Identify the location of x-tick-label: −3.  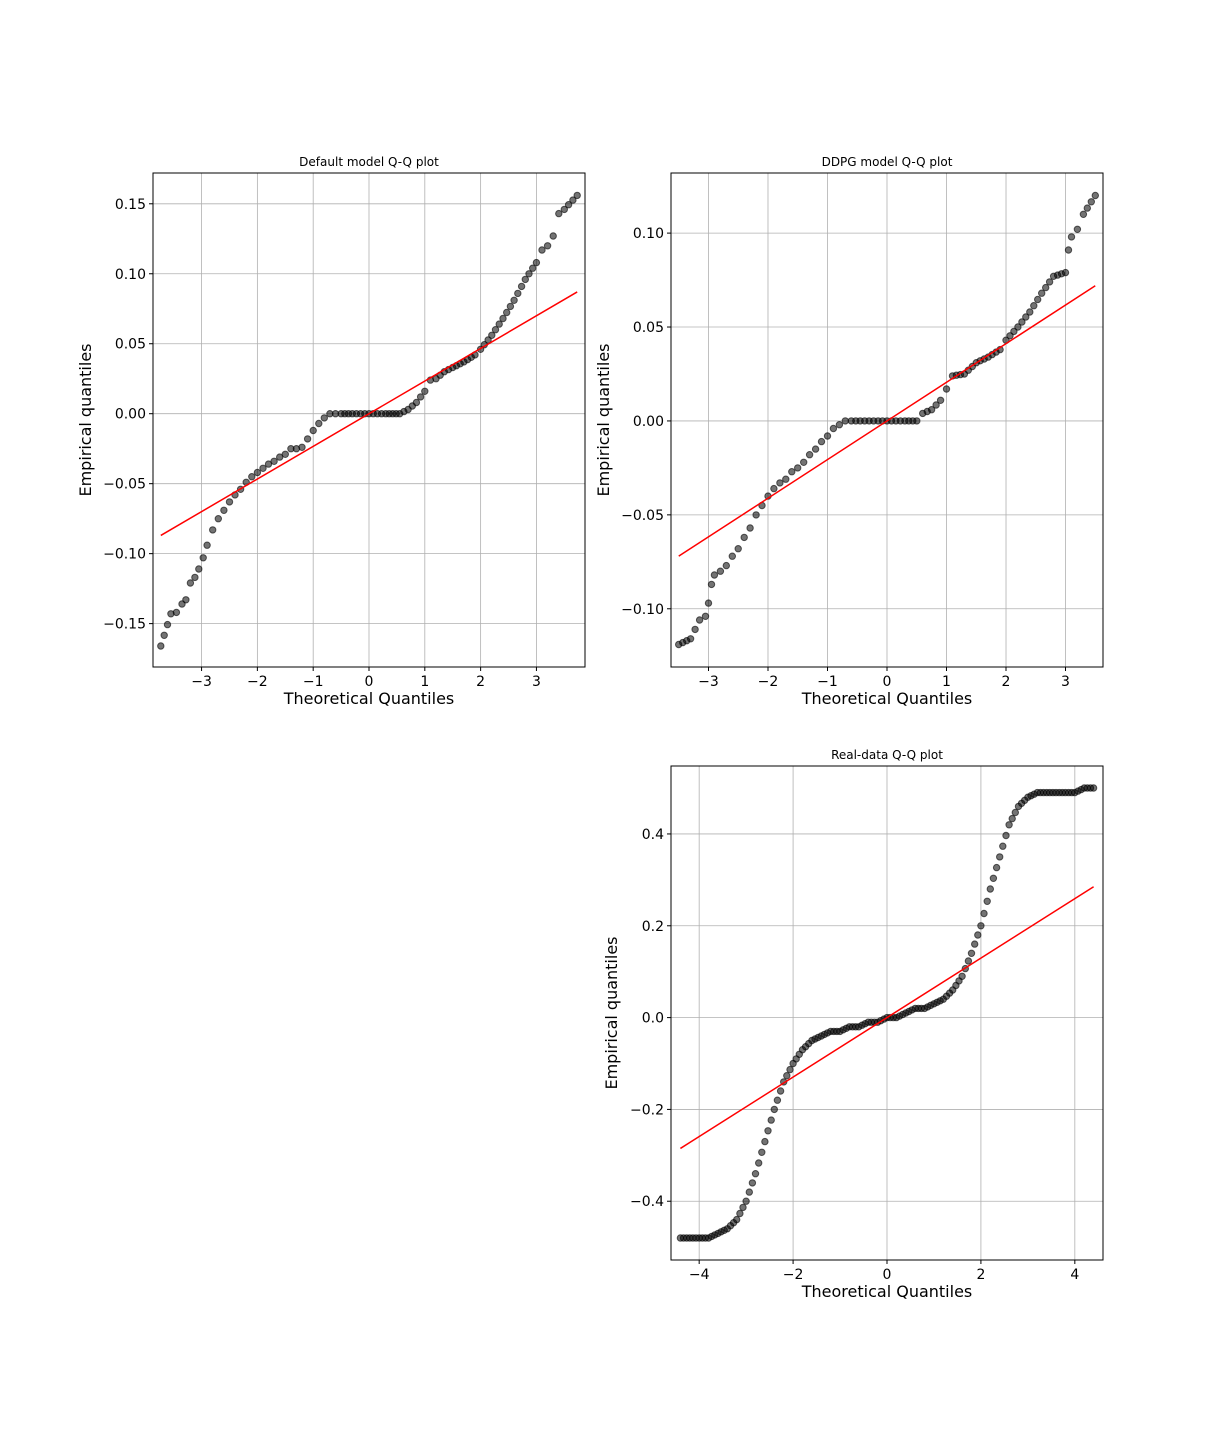
(201, 682).